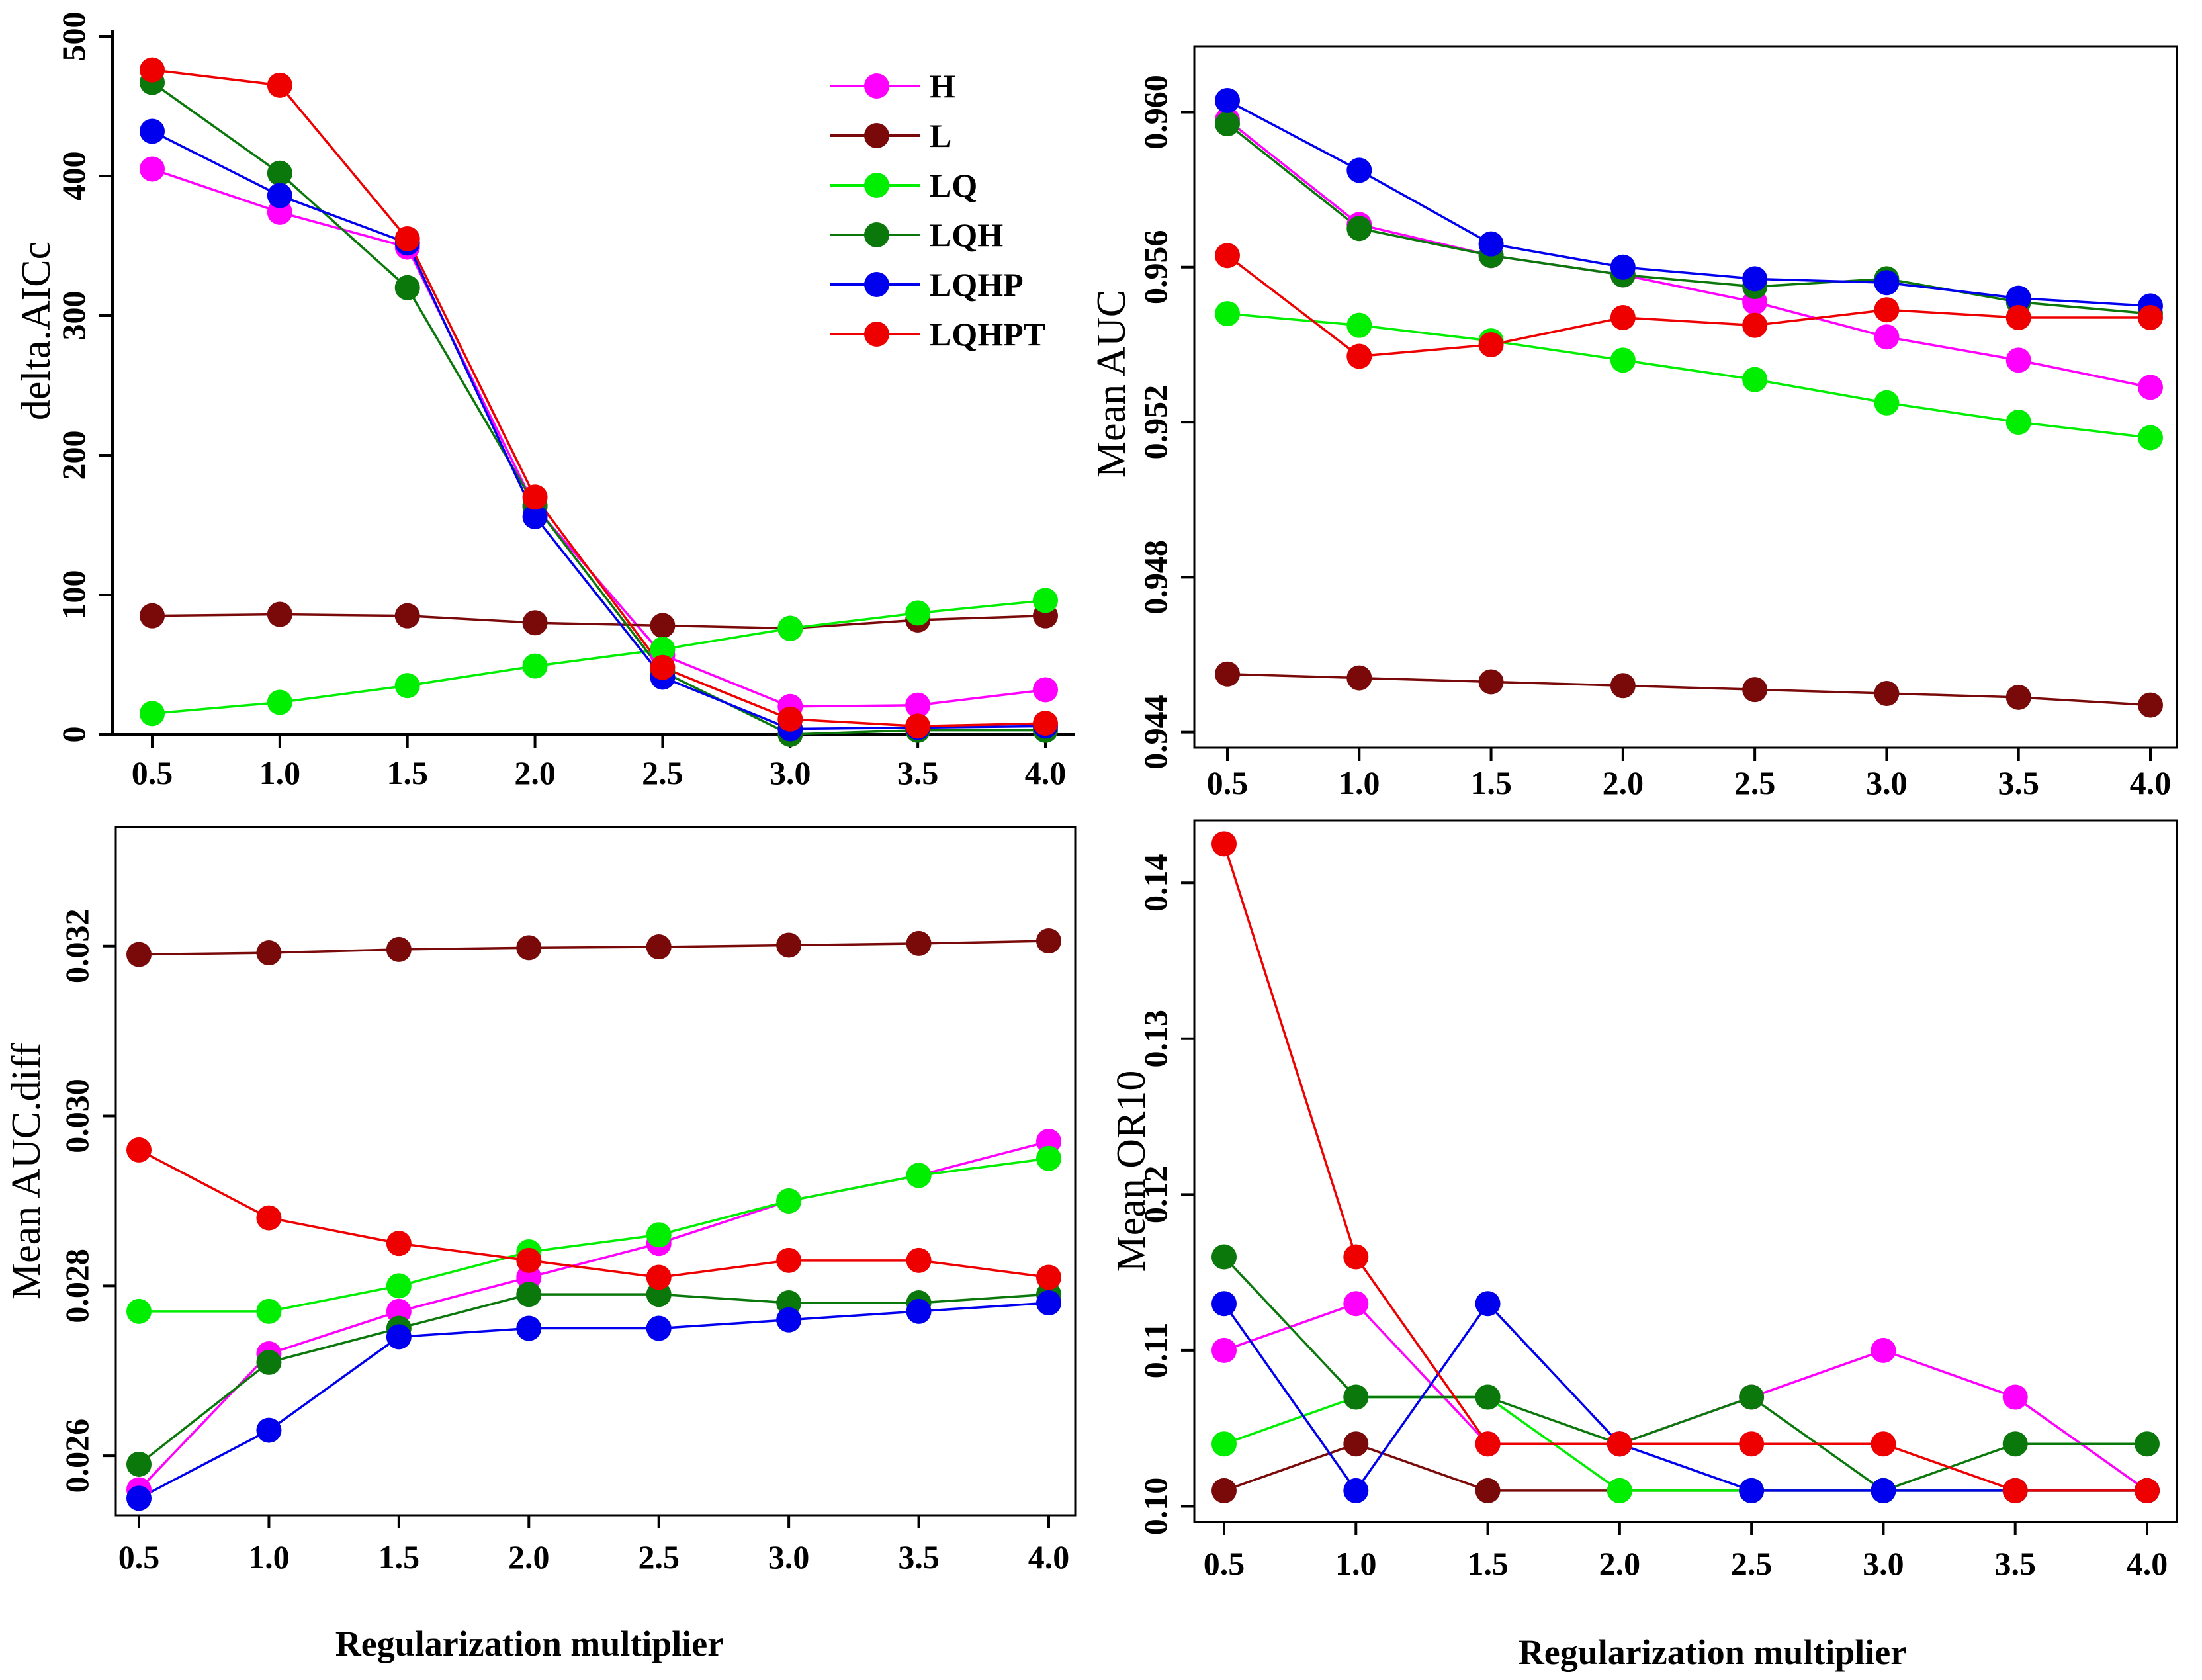 Image resolution: width=2202 pixels, height=1680 pixels. Describe the element at coordinates (1688, 218) in the screenshot. I see `series-line-lqh` at that location.